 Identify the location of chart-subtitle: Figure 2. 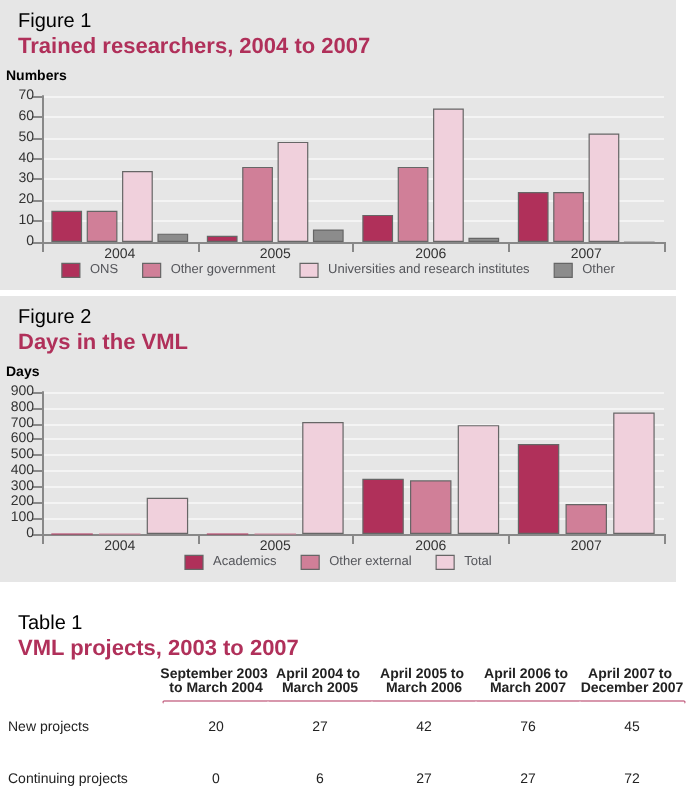
(55, 318).